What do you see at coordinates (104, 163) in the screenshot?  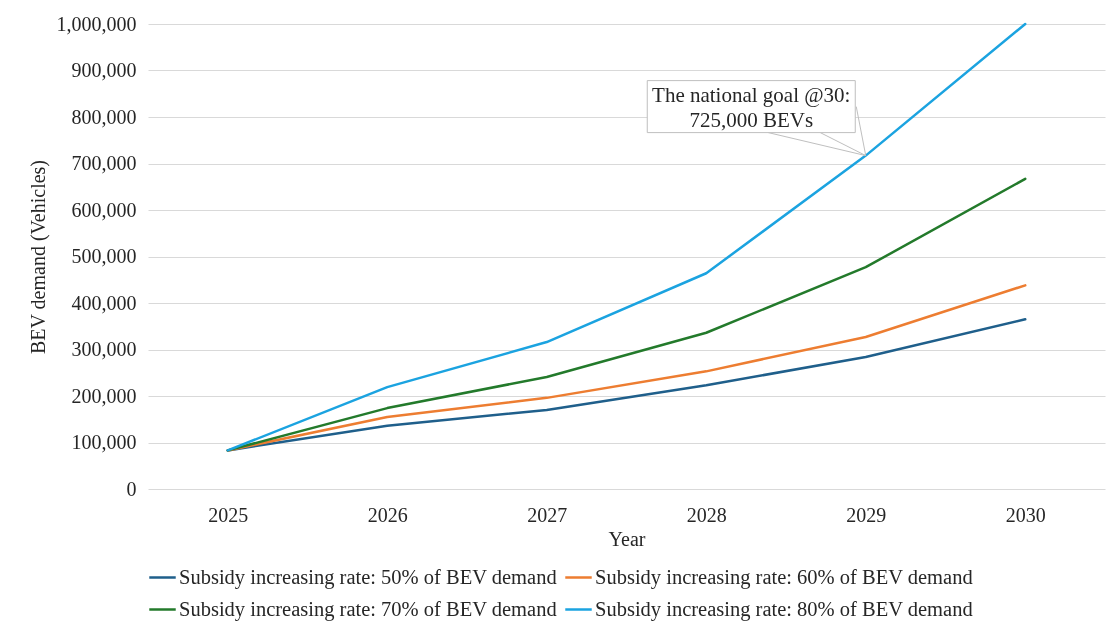 I see `y-tick-label: 700,000` at bounding box center [104, 163].